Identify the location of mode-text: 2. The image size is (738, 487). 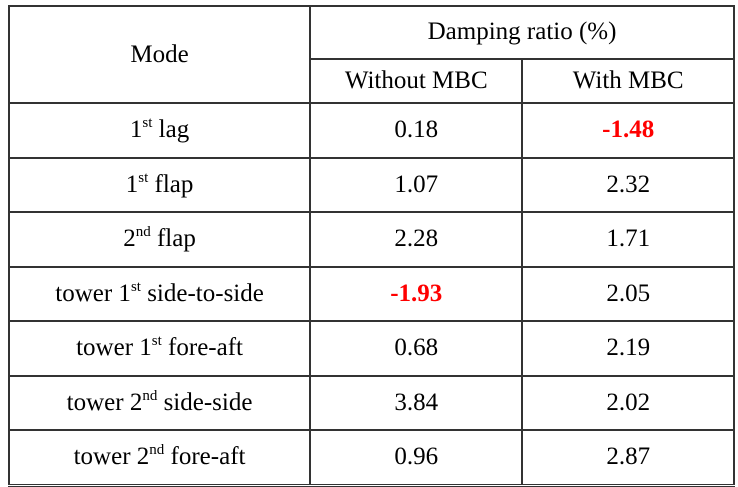
(129, 239).